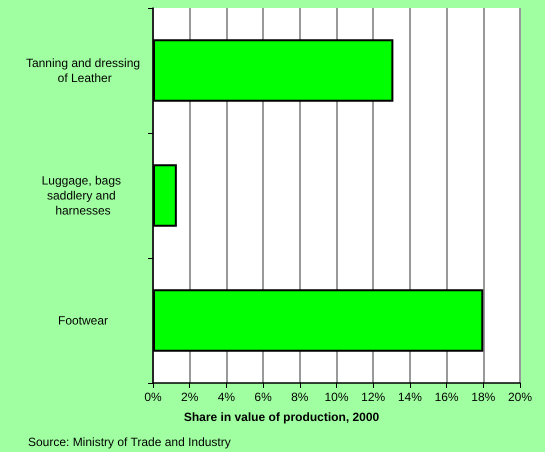 The width and height of the screenshot is (545, 452). Describe the element at coordinates (373, 397) in the screenshot. I see `x-tick-label: 12%` at that location.